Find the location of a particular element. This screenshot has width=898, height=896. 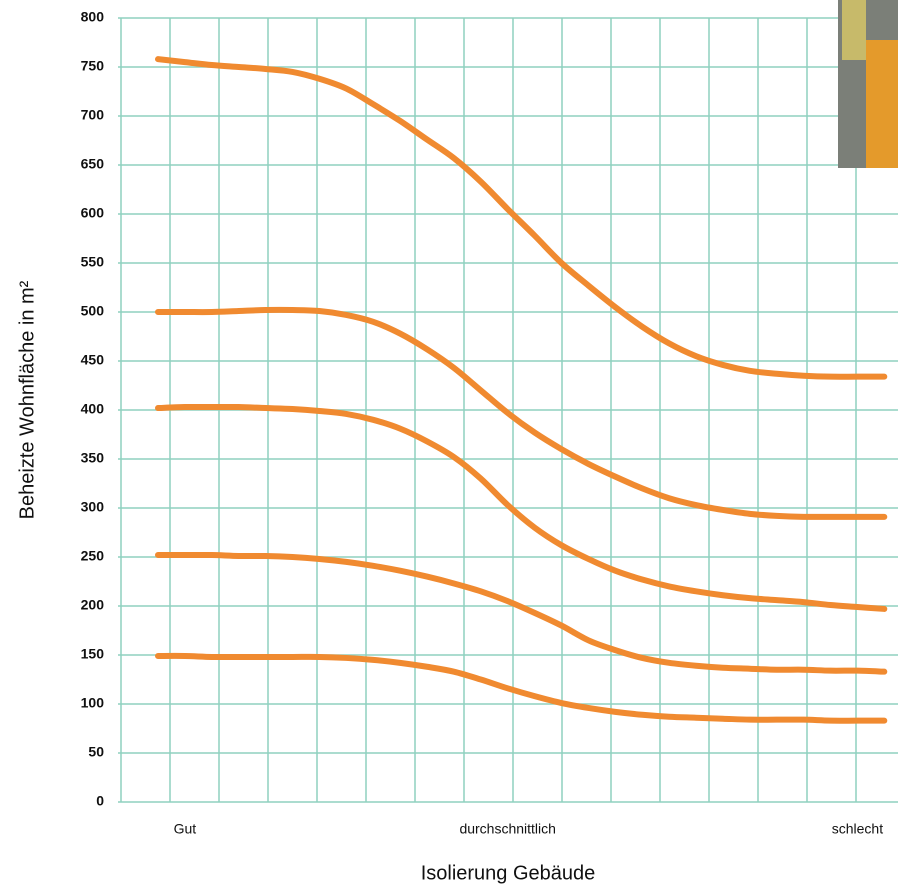

y-axis-title: Beheizte Wohnfläche in m² is located at coordinates (27, 399).